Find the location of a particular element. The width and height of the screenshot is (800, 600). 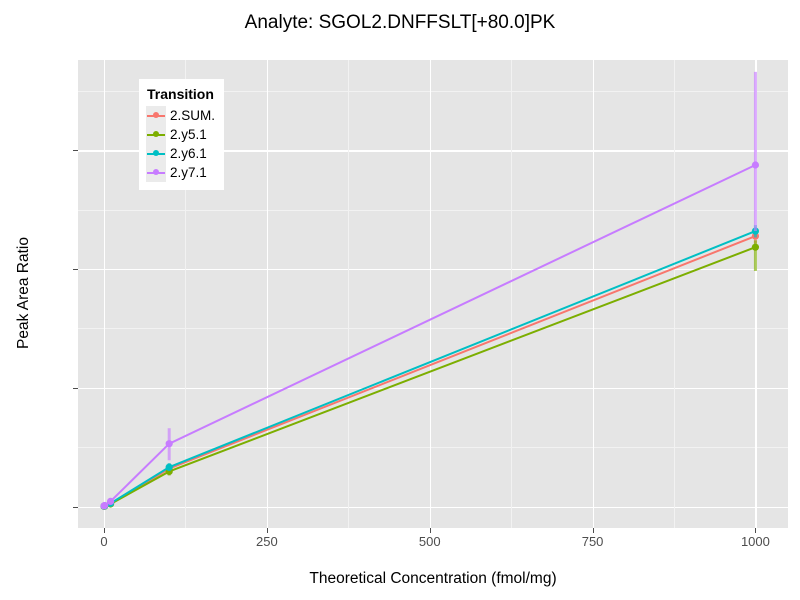

legend-items: 2.SUM. 2.y5.1 2.y6.1 2.y7.1 is located at coordinates (180, 144).